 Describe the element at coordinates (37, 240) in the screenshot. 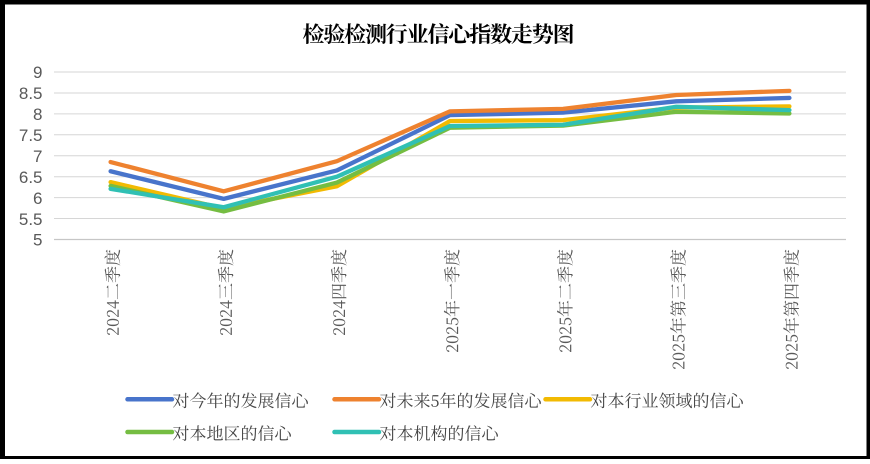

I see `svg-text: 5` at that location.